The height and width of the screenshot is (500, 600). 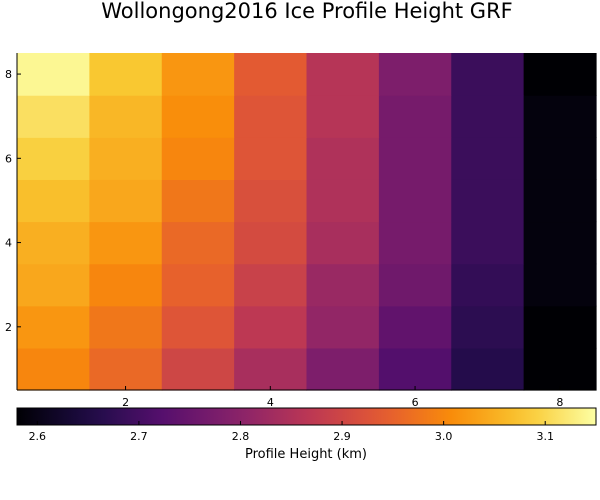 What do you see at coordinates (8, 327) in the screenshot?
I see `y-tick-label: 2` at bounding box center [8, 327].